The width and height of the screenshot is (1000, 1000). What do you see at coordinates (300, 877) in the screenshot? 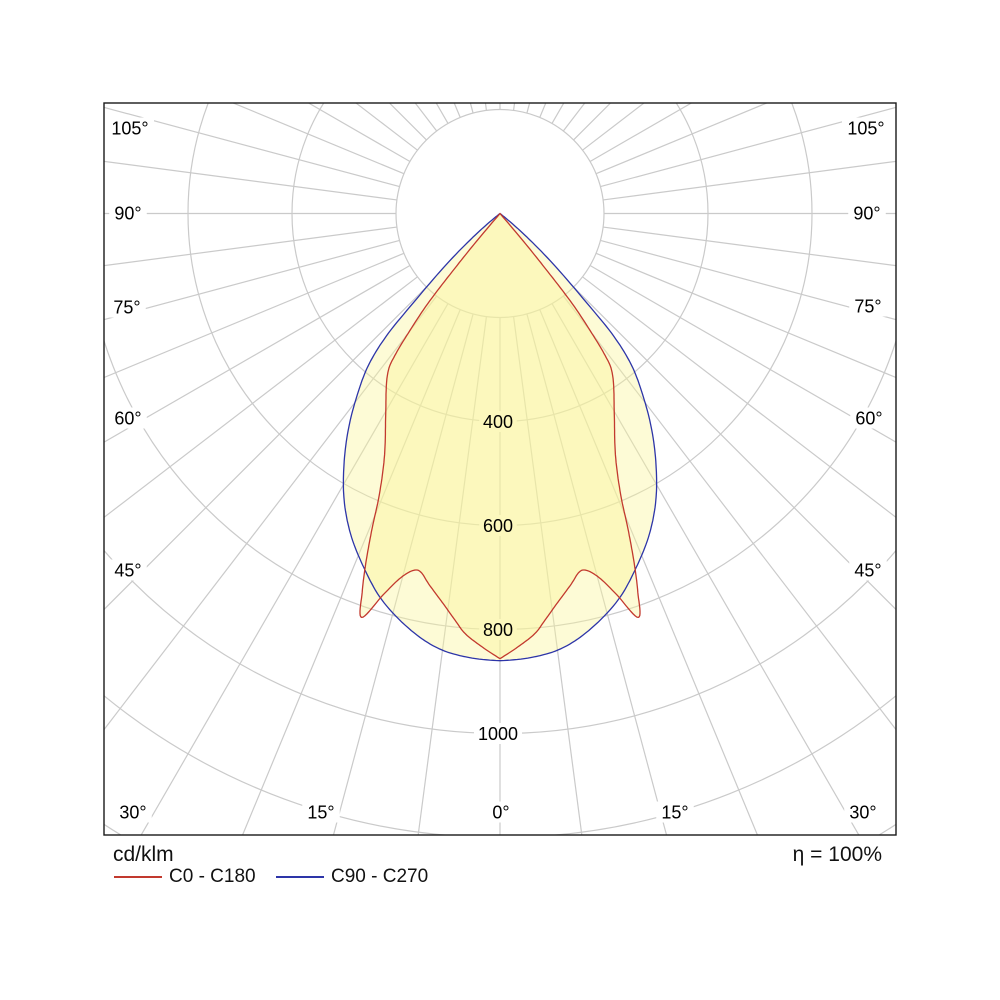
I see `c90-c270-line-swatch` at bounding box center [300, 877].